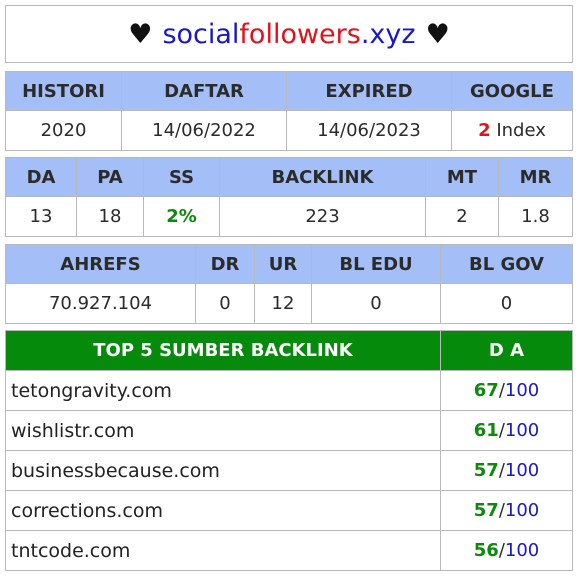 The height and width of the screenshot is (577, 580). Describe the element at coordinates (437, 34) in the screenshot. I see `heart-right-icon: ♥` at that location.